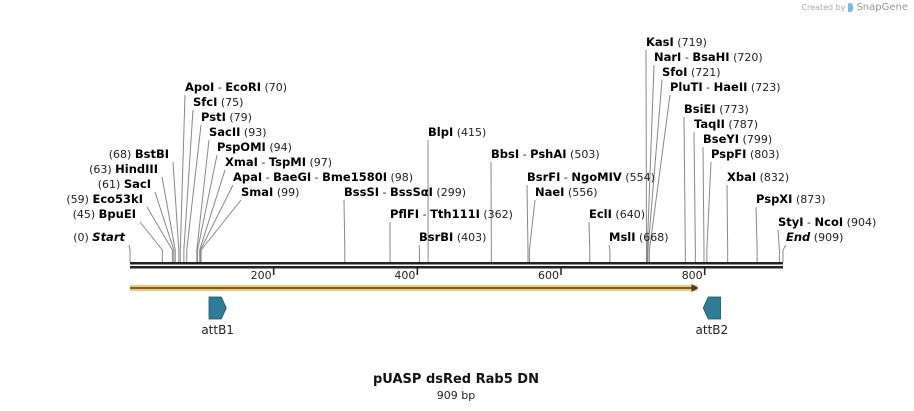 Image resolution: width=914 pixels, height=411 pixels. Describe the element at coordinates (124, 184) in the screenshot. I see `site-label-saci: (61) SacI` at that location.